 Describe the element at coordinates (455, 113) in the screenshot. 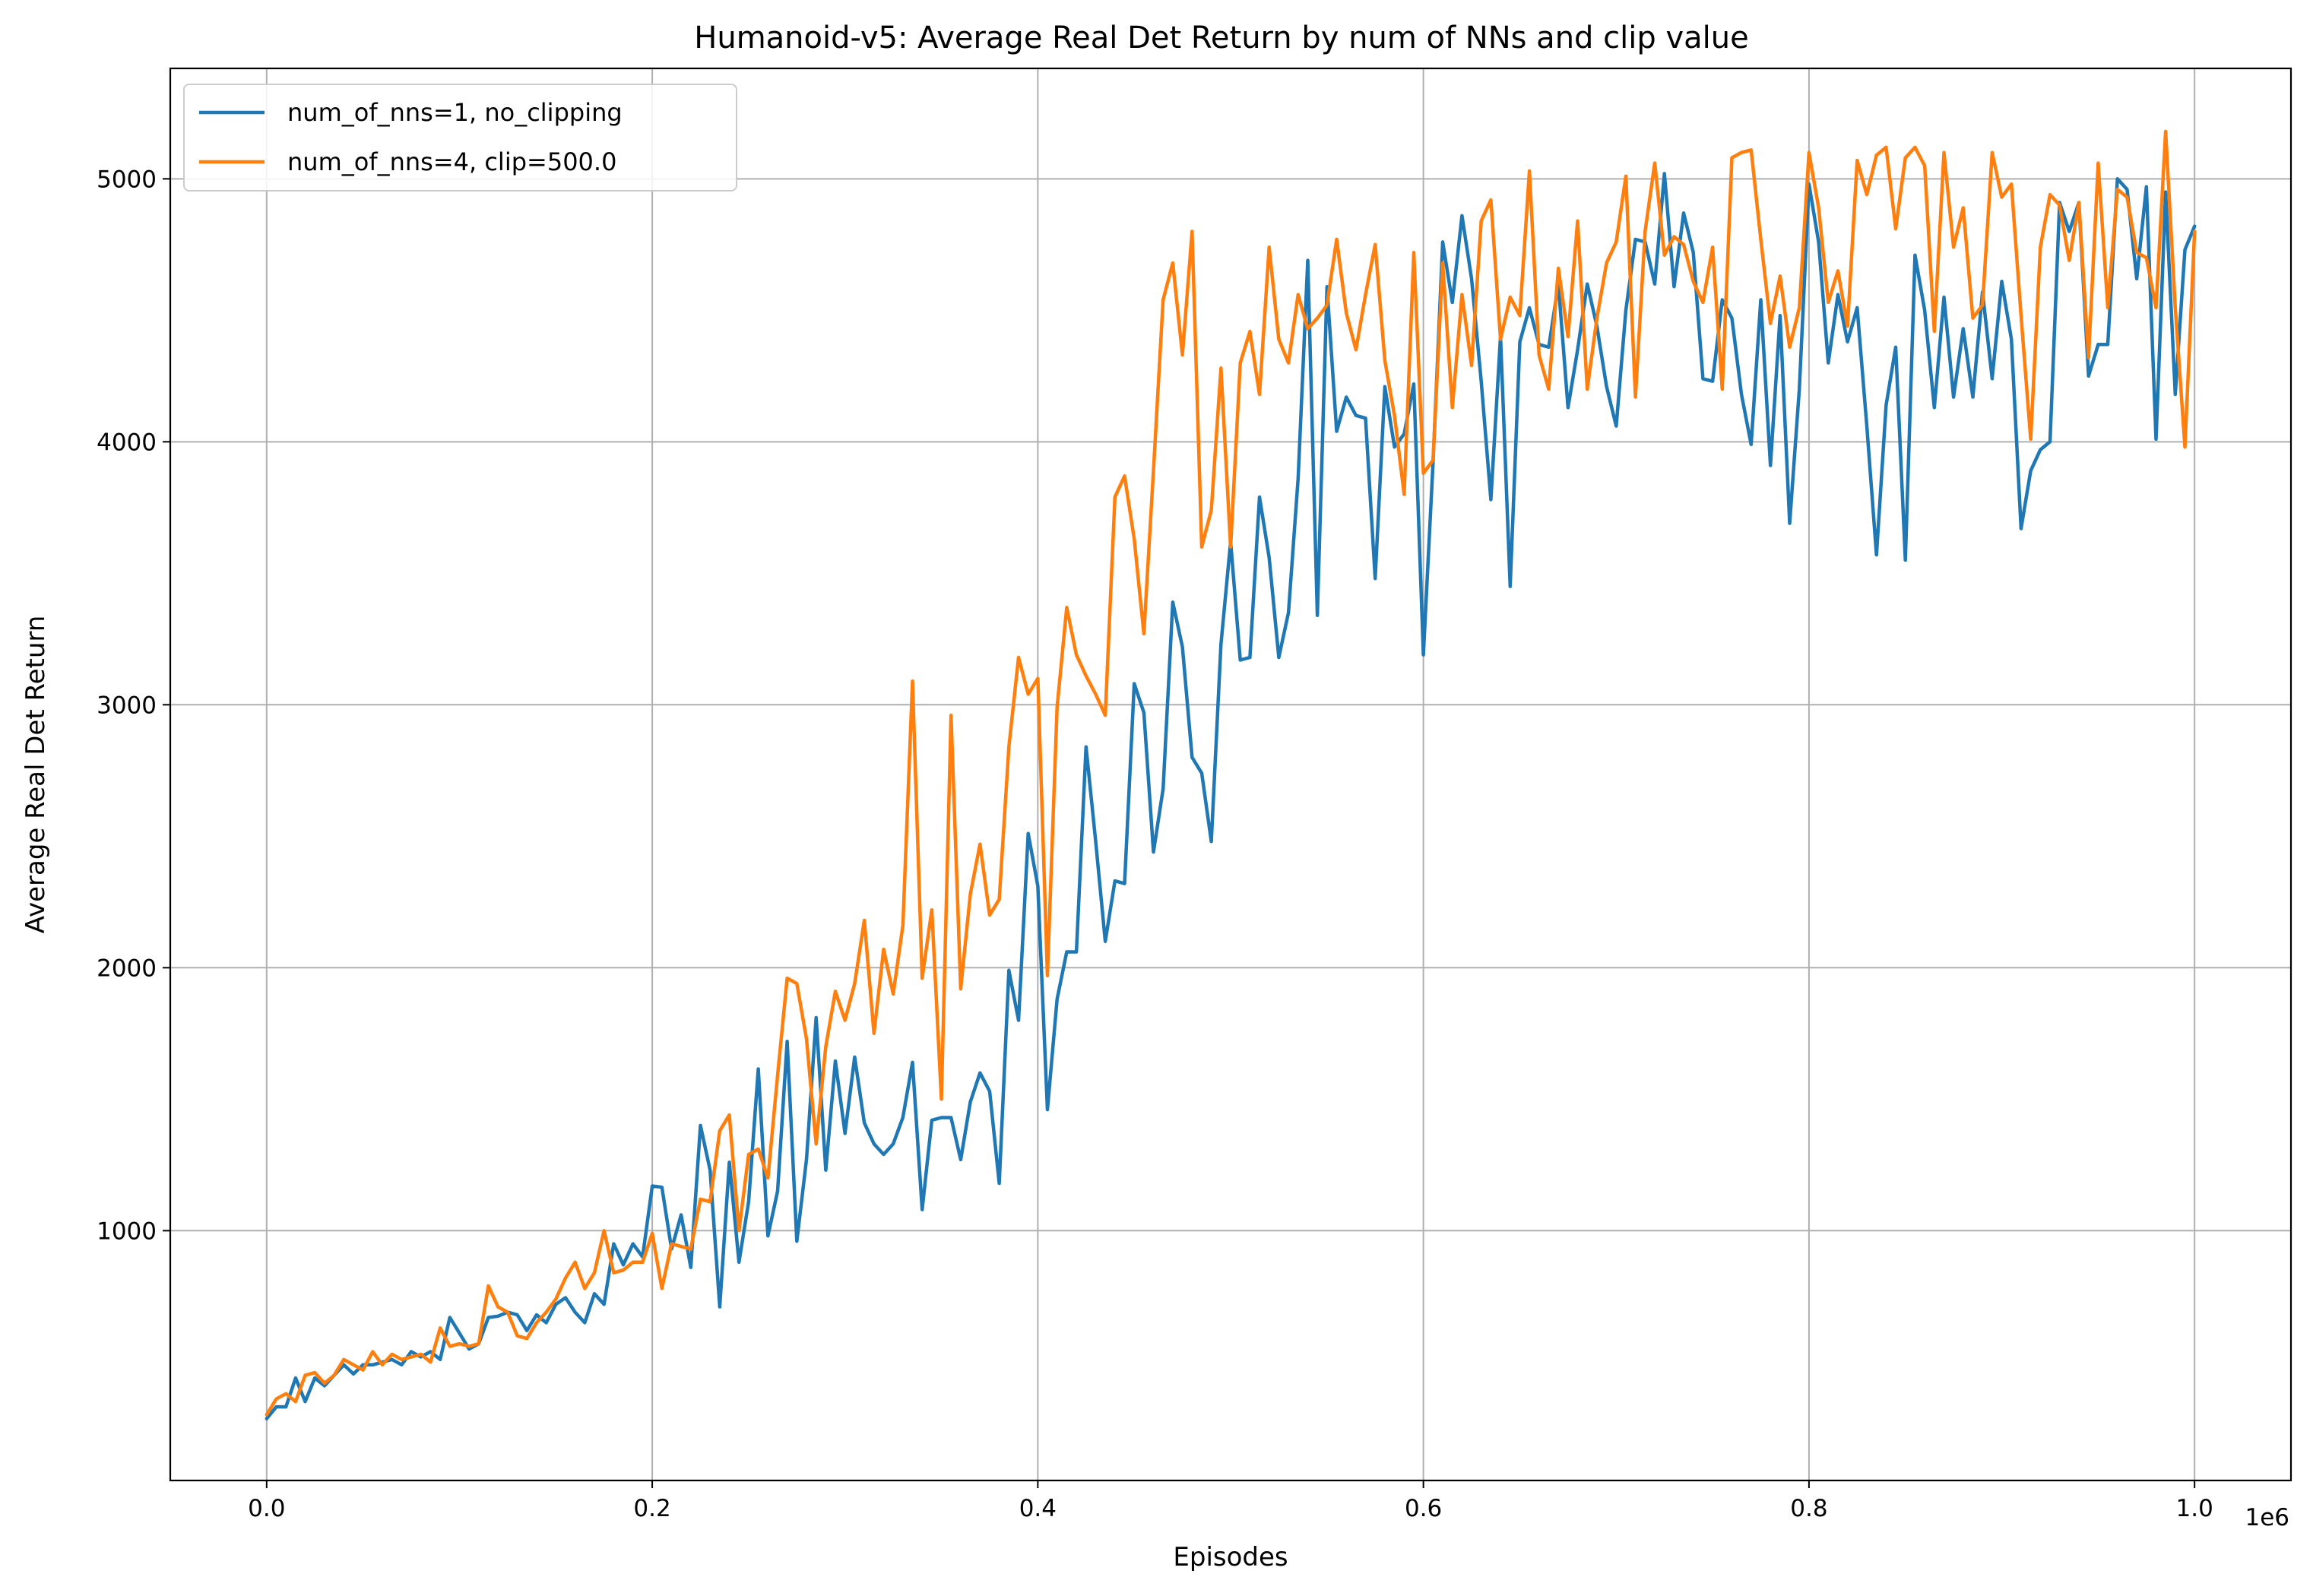

I see `legend-label-series-1: num_of_nns=1, no_clipping` at that location.